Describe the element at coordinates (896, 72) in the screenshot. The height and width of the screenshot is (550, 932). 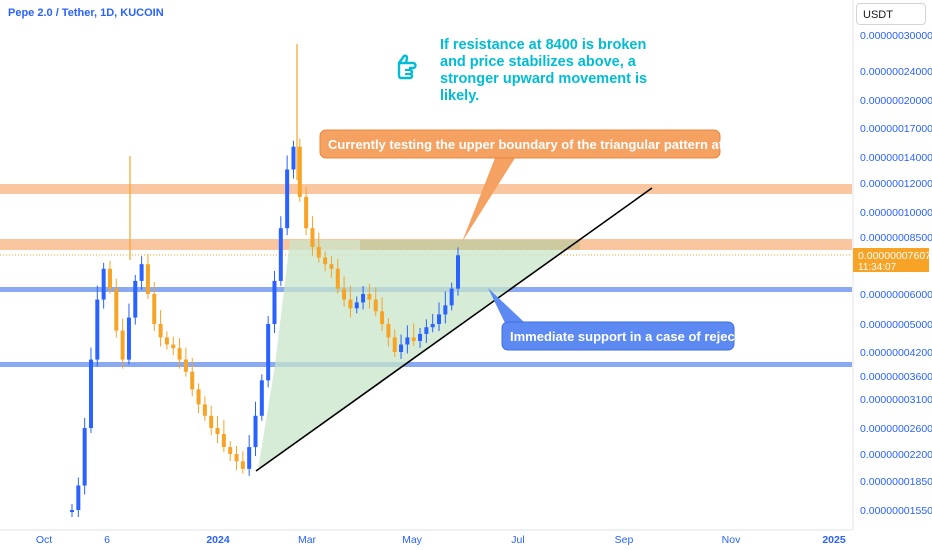
I see `price-tick-label: 0.00000024000` at that location.